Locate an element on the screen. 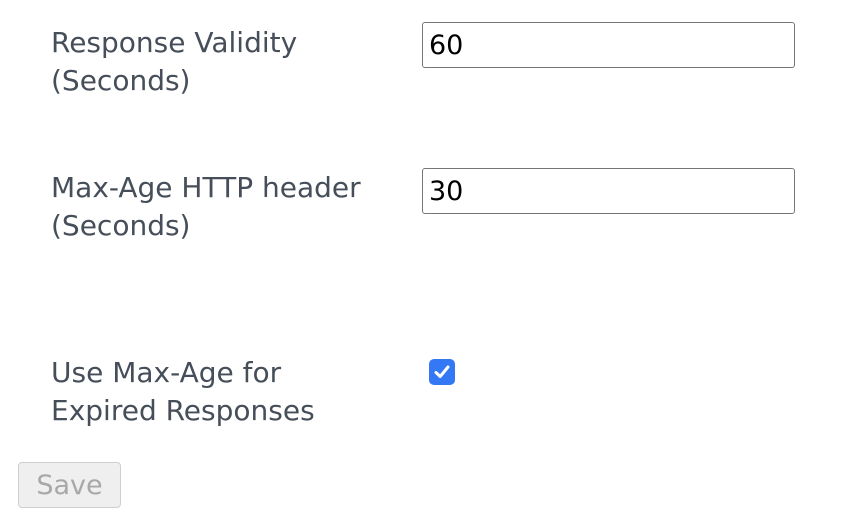 This screenshot has width=846, height=526. response-validity-label: Response Validity (Seconds) is located at coordinates (174, 61).